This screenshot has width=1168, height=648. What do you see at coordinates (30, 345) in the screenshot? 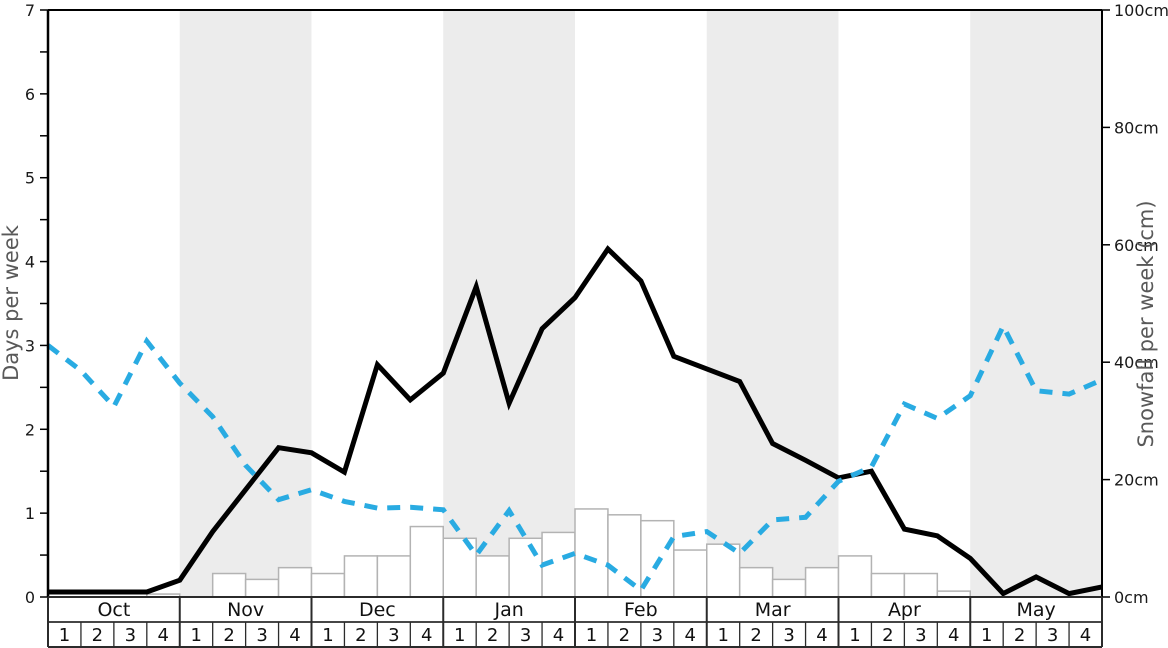
I see `left-axis-tick-label: 3` at bounding box center [30, 345].